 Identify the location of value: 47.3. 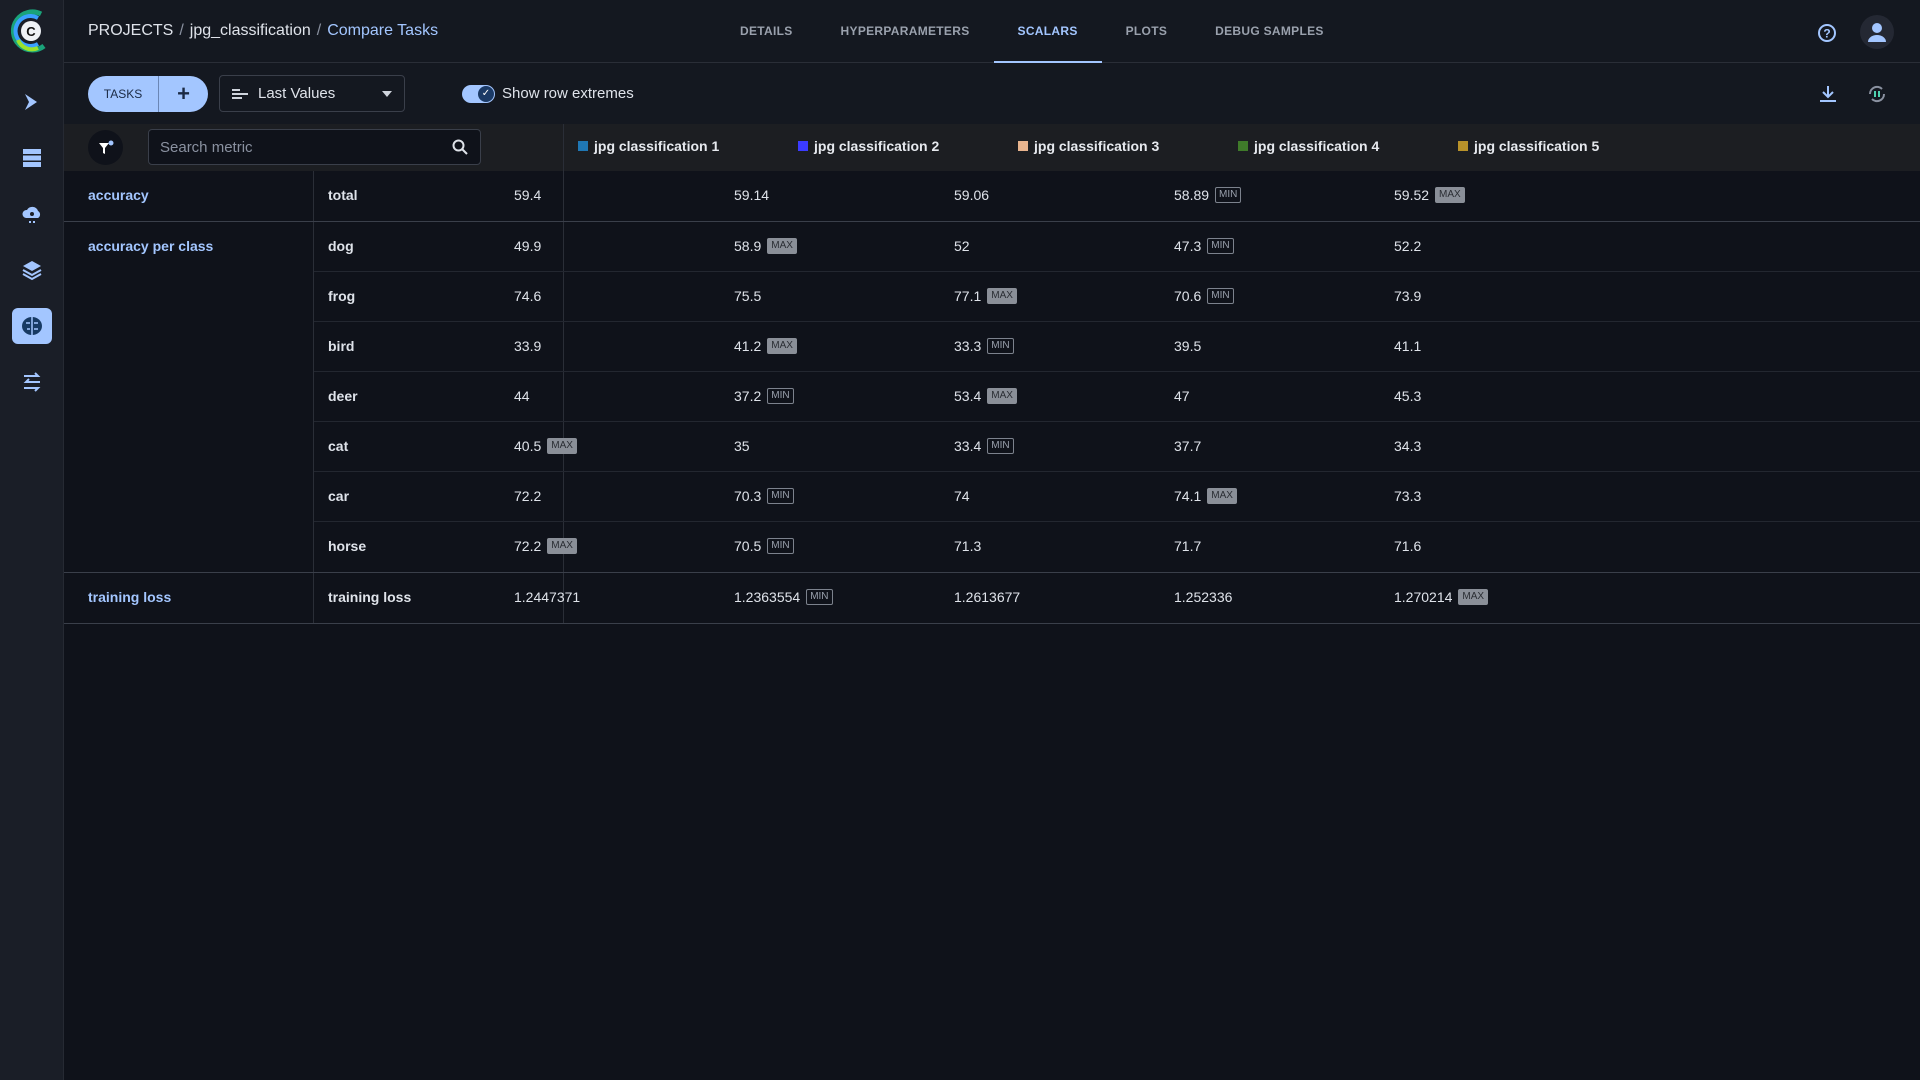
(1188, 246).